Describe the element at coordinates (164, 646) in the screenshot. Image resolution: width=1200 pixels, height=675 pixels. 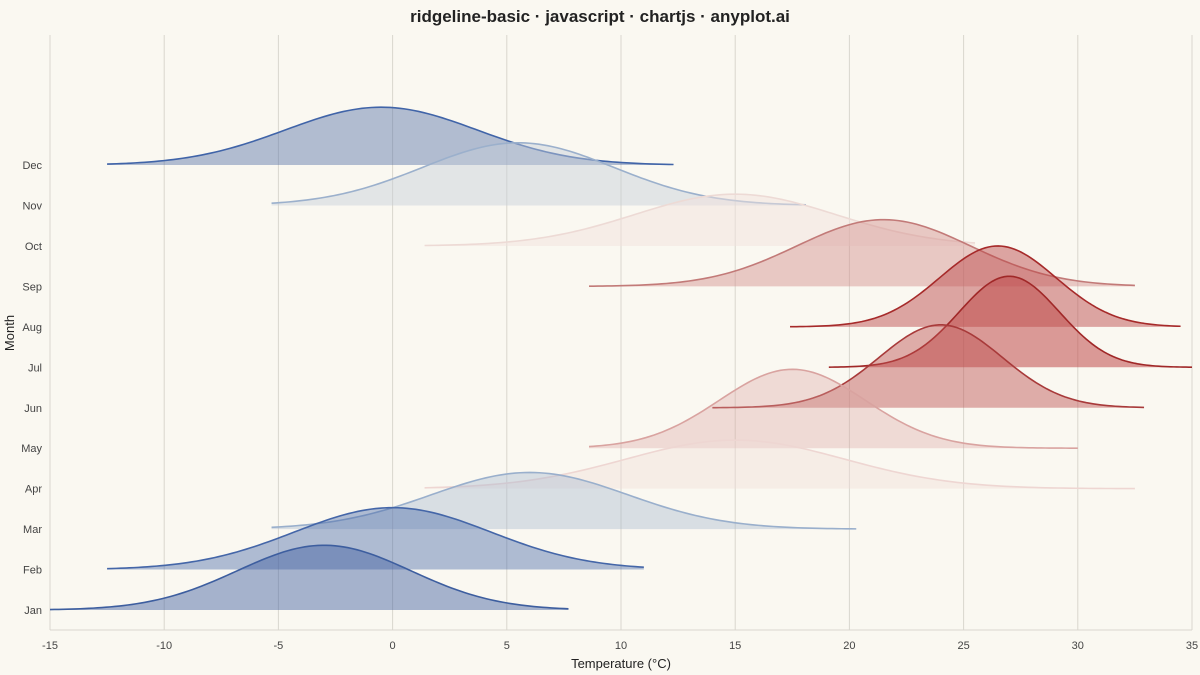
I see `x-tick-label: -10` at that location.